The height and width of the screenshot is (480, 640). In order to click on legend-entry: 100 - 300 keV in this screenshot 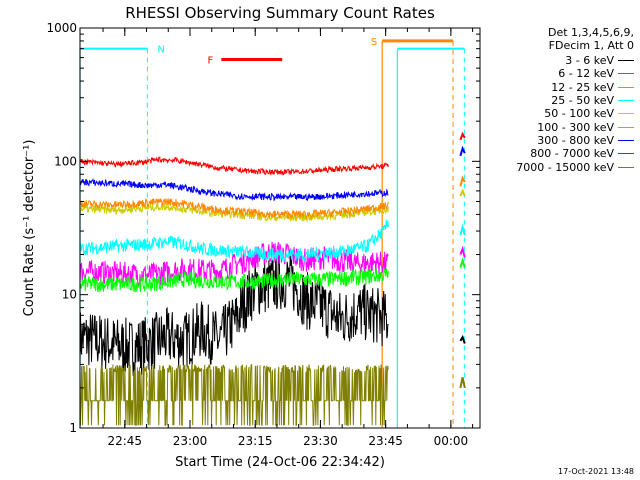, I will do `click(561, 127)`.